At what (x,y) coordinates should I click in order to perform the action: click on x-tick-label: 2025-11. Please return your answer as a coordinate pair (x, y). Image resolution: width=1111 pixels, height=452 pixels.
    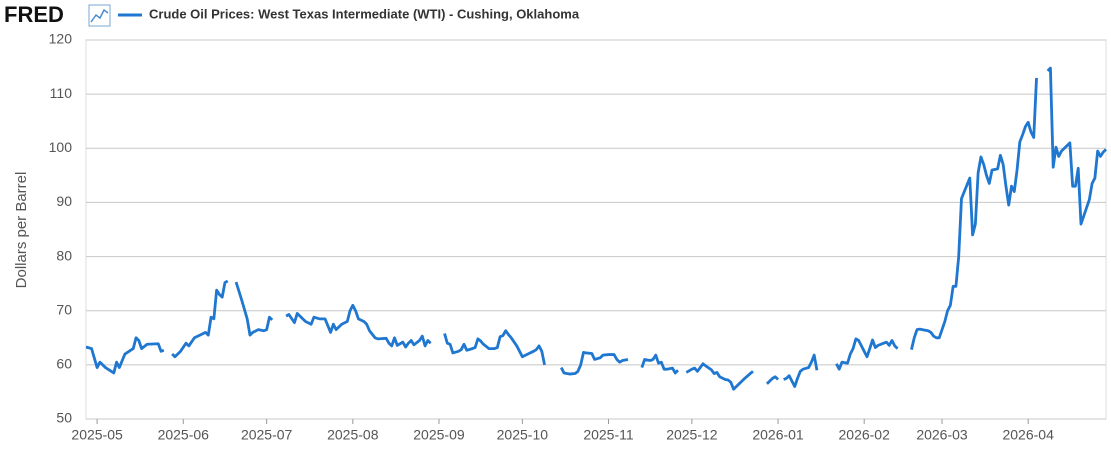
    Looking at the image, I should click on (608, 435).